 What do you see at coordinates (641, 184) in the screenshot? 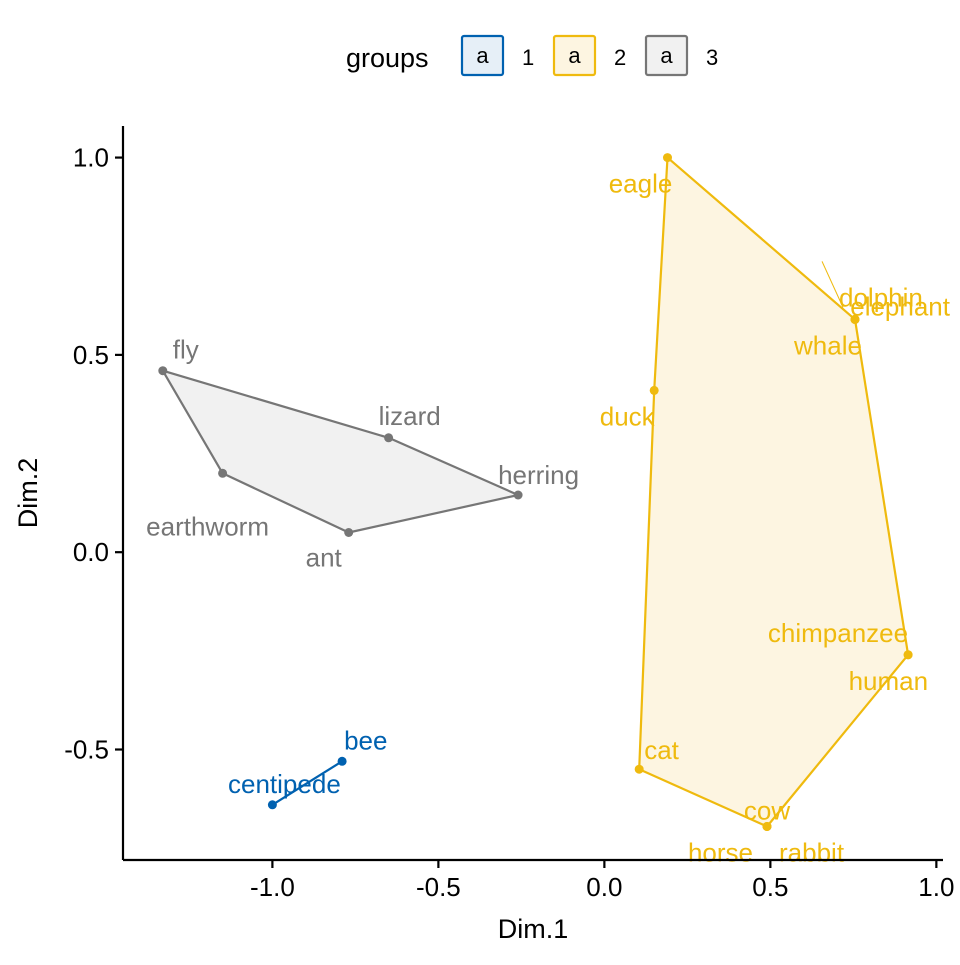
I see `point-label-eagle: eagle` at bounding box center [641, 184].